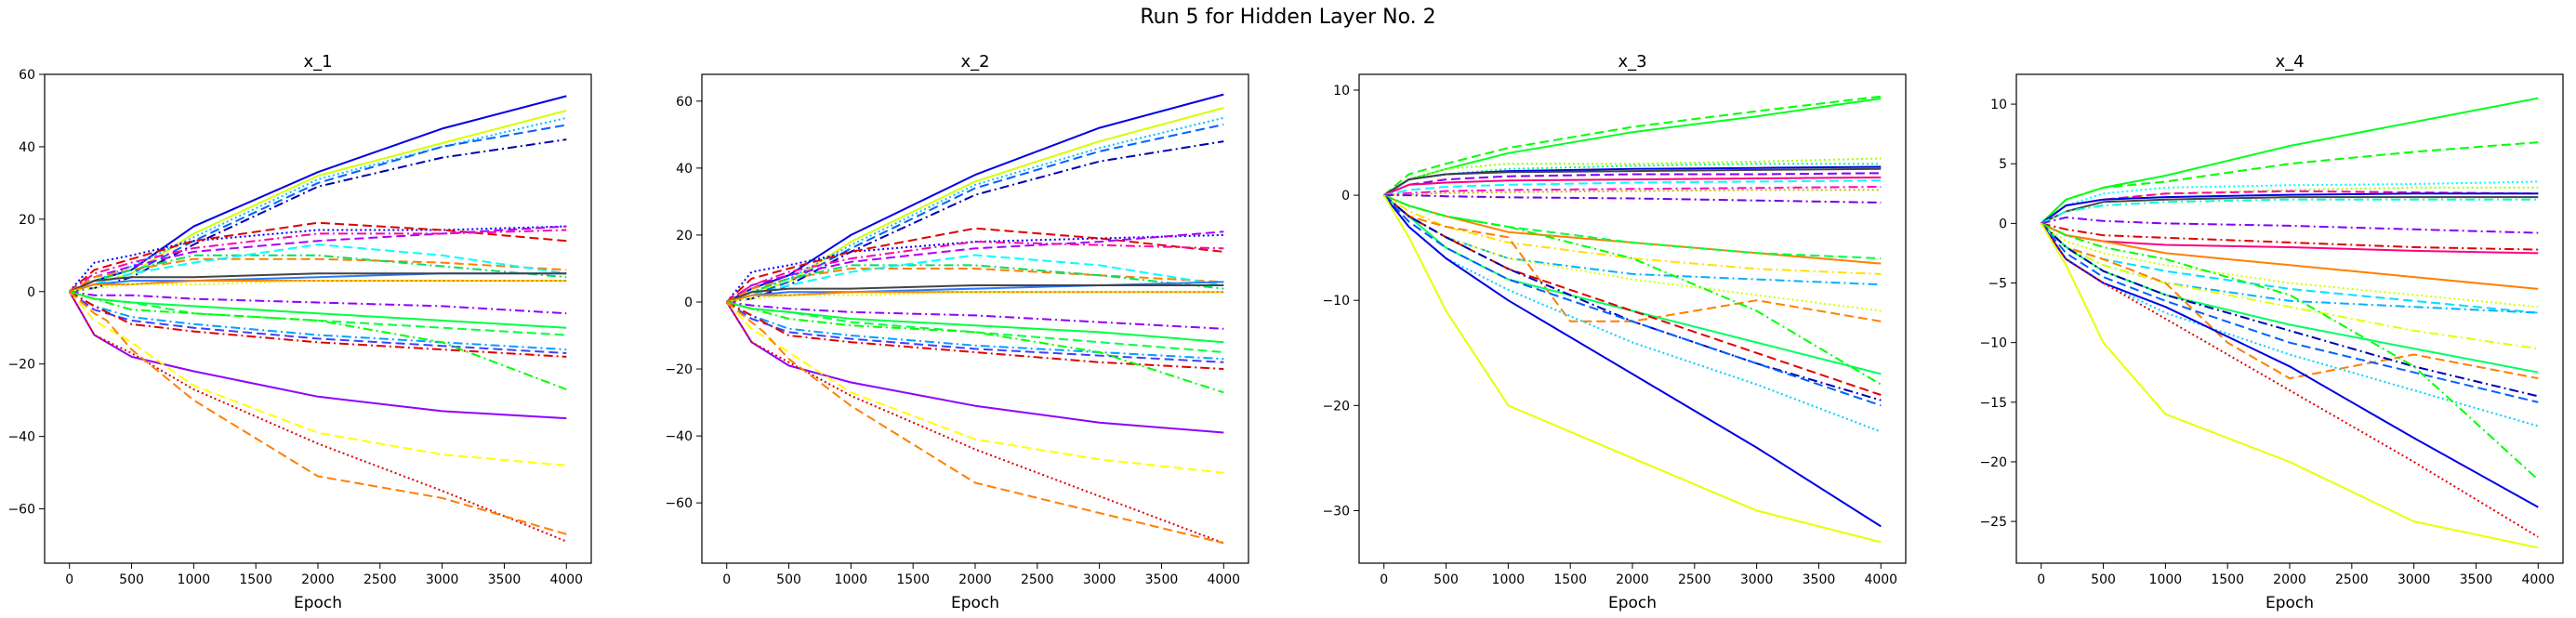 The height and width of the screenshot is (618, 2576). I want to click on y-tick-label: 5, so click(2003, 164).